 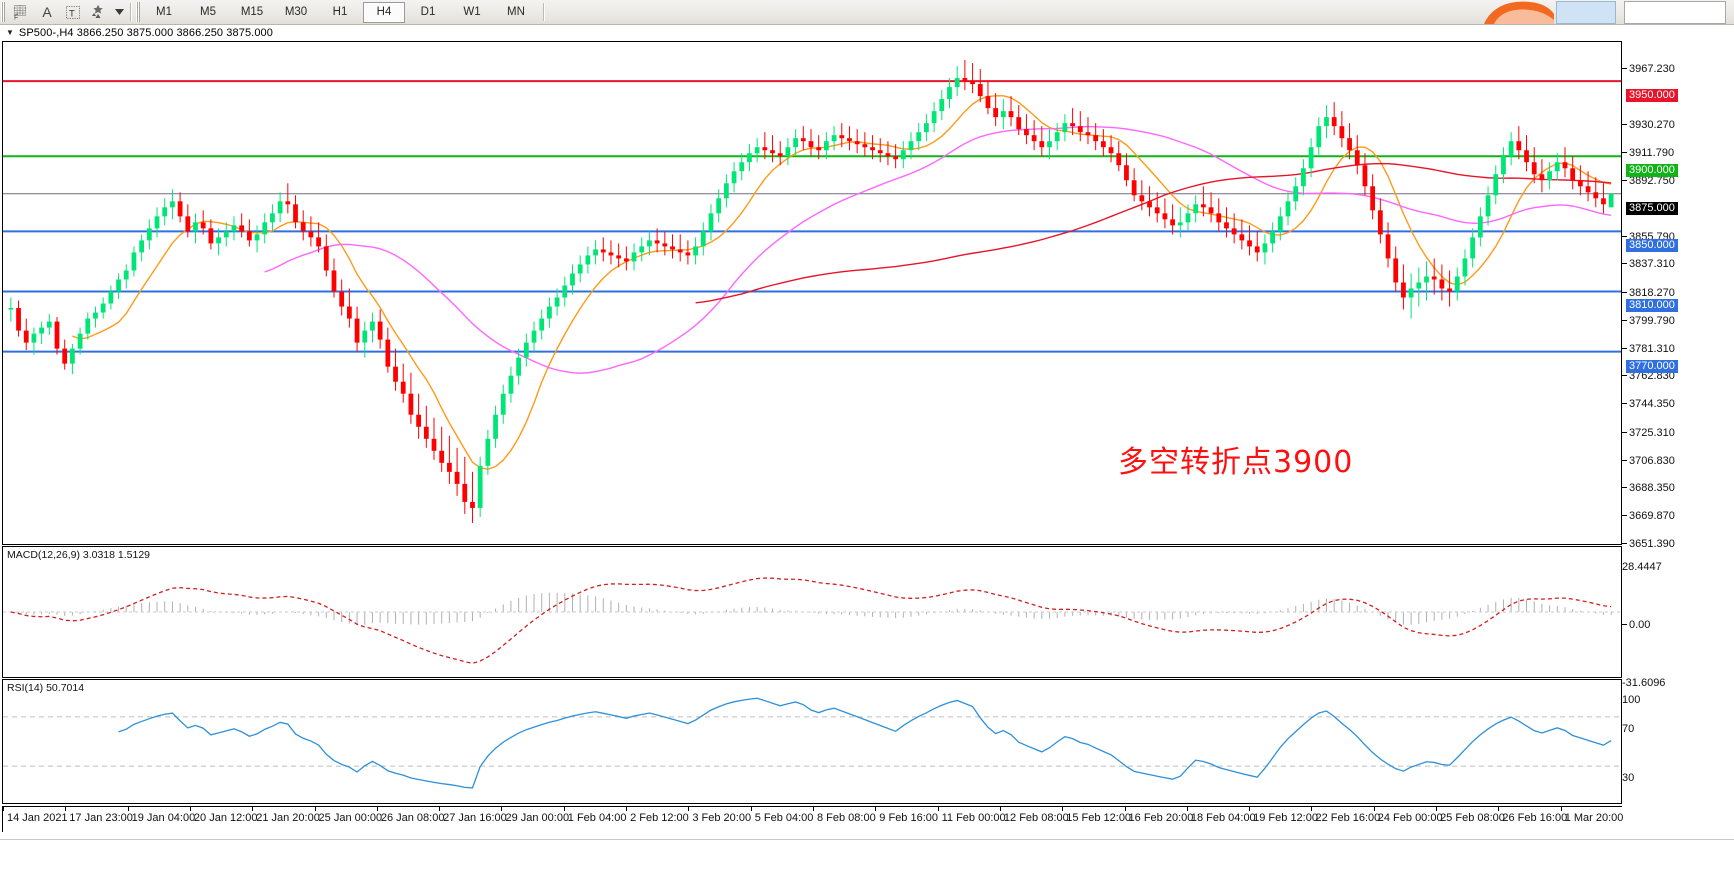 I want to click on time-axis-label: 19 Feb 12:00, so click(x=1285, y=818).